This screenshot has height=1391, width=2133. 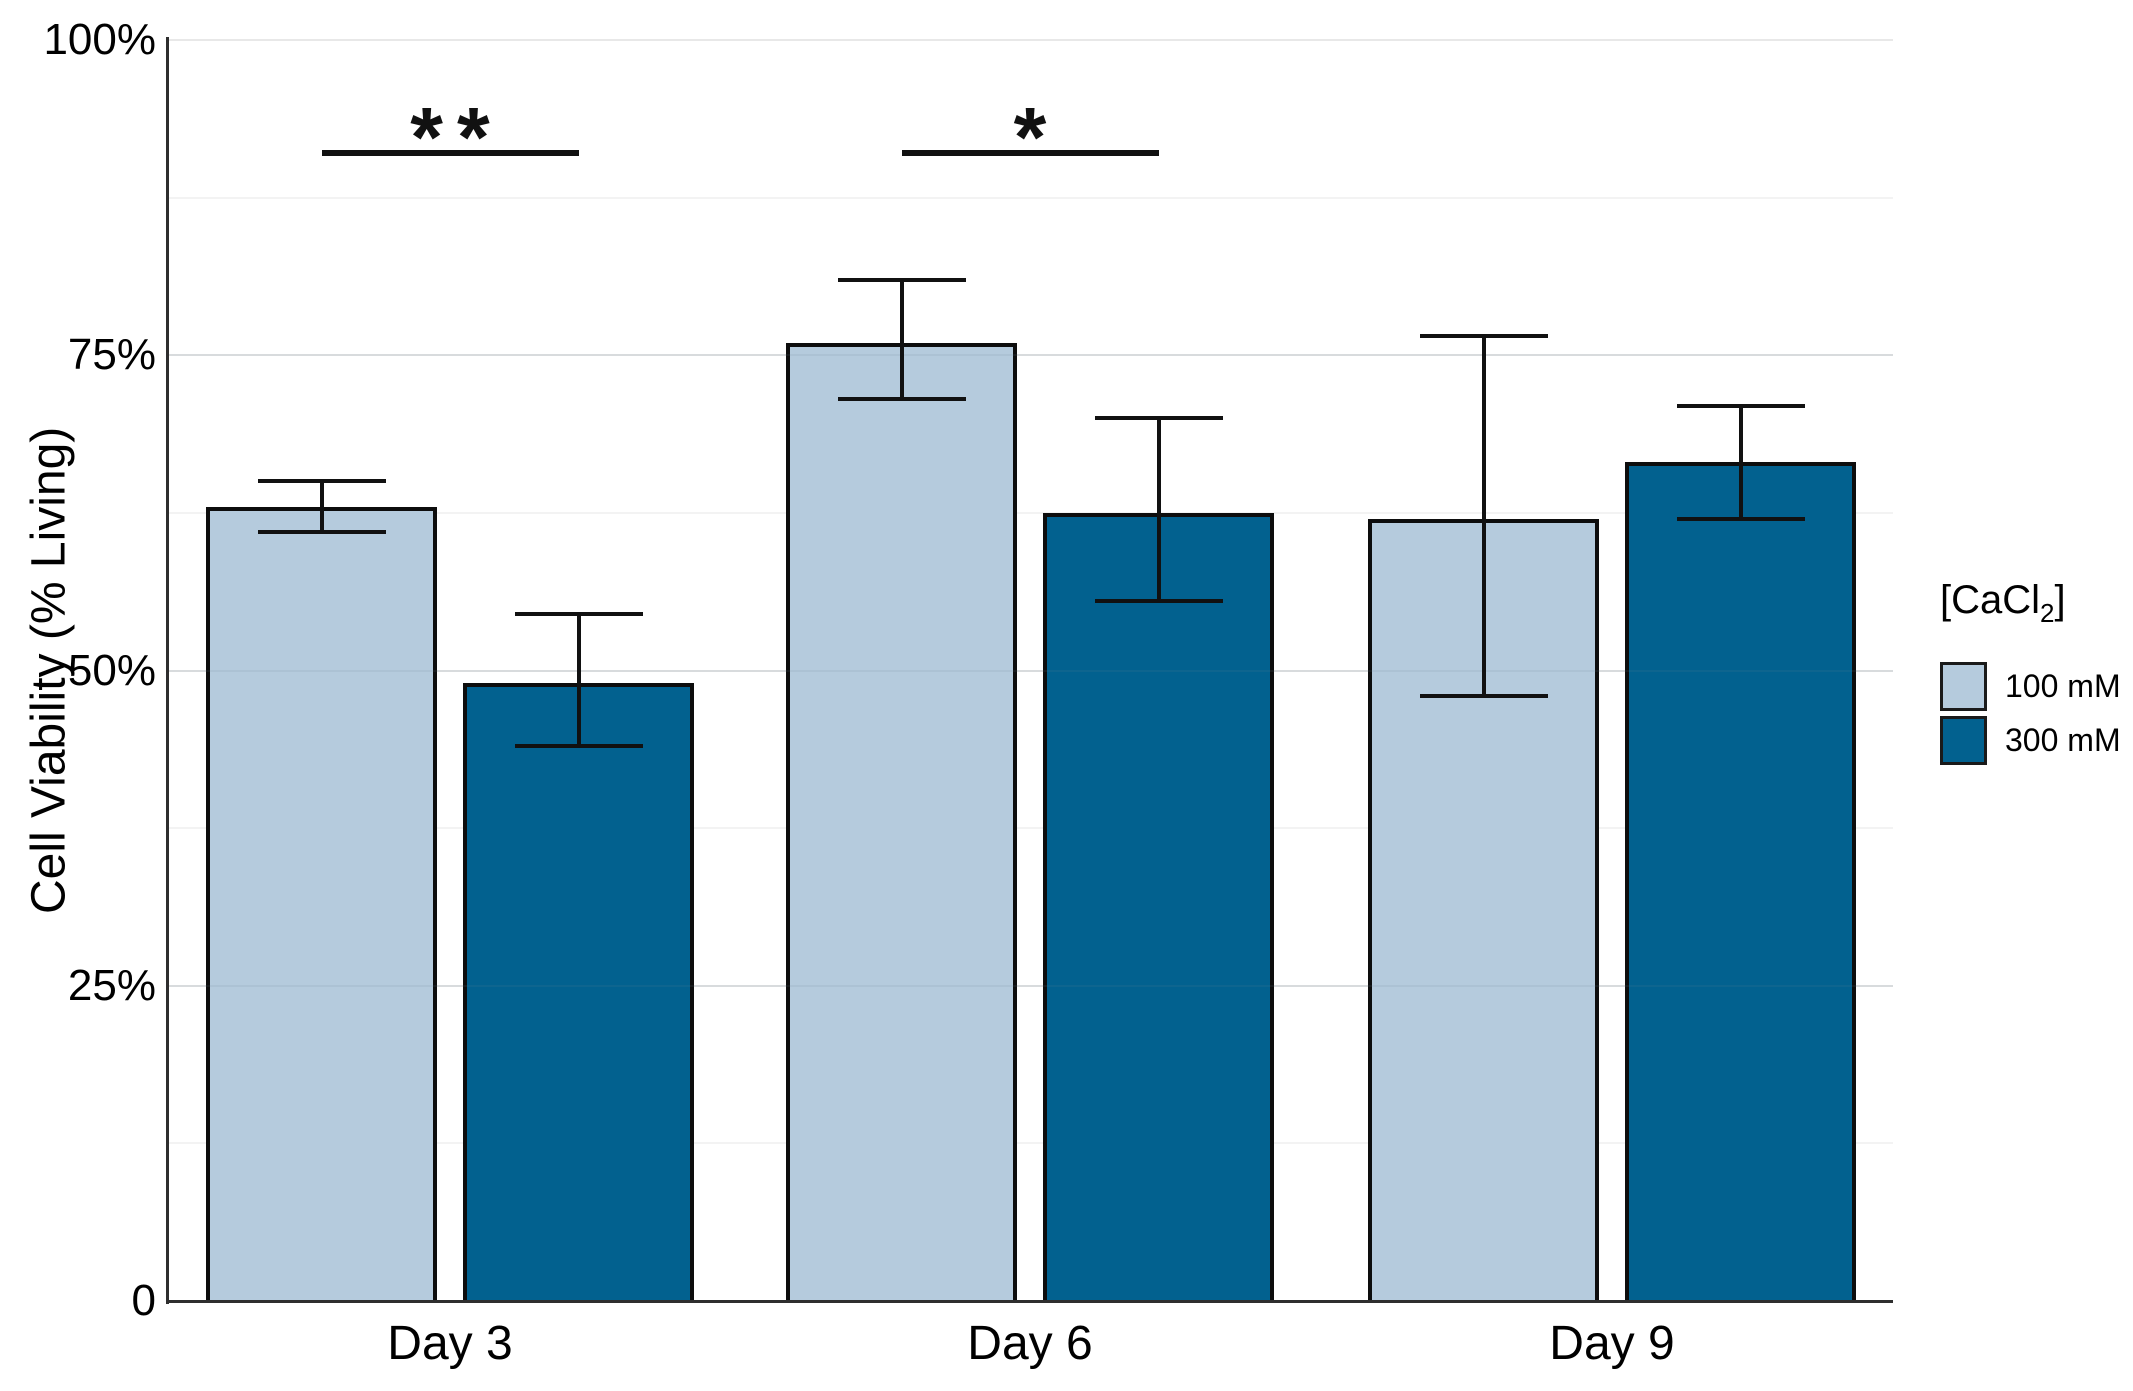 I want to click on legend-label: 100 mM, so click(x=2063, y=685).